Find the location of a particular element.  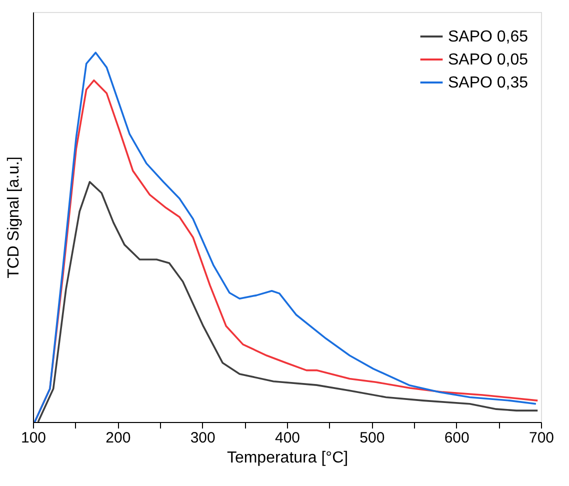

x-tick-label: 200 is located at coordinates (118, 438).